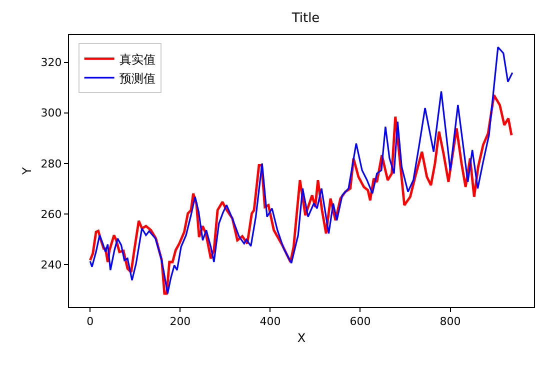 Image resolution: width=546 pixels, height=365 pixels. What do you see at coordinates (51, 63) in the screenshot?
I see `y-tick-label: 320` at bounding box center [51, 63].